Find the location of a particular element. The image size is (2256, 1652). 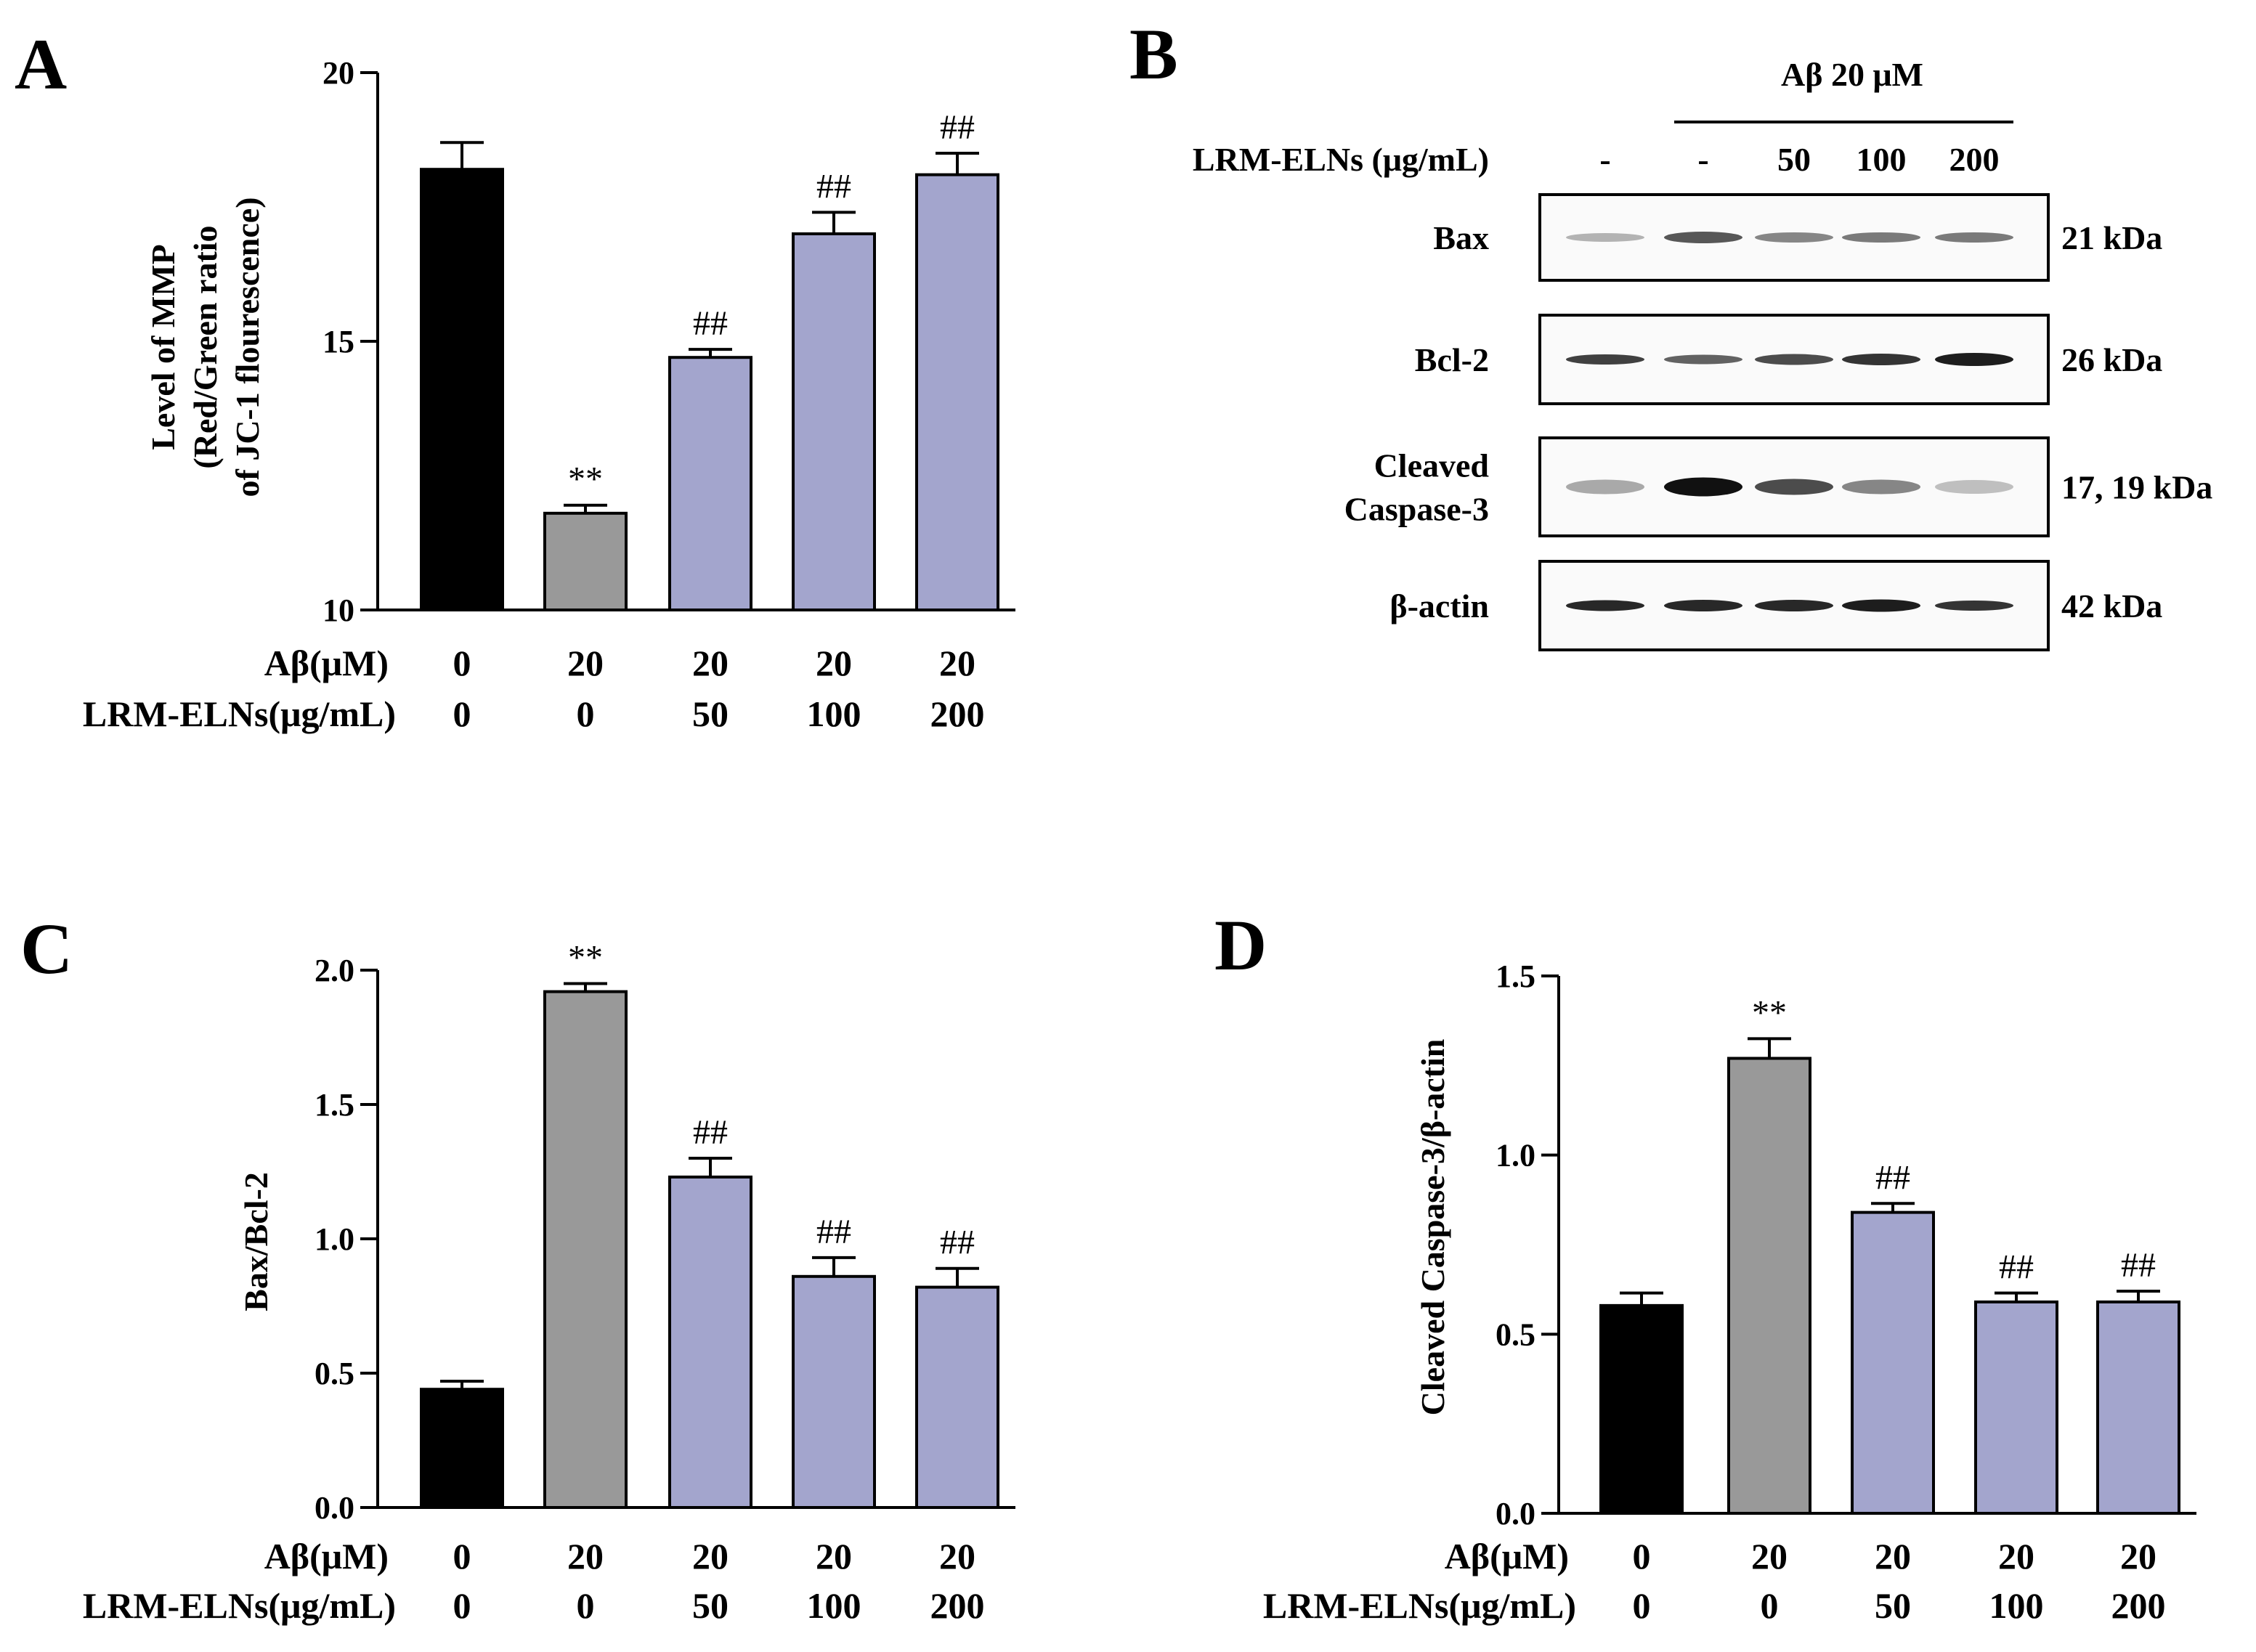

wb-protein-label: Bcl-2 is located at coordinates (1452, 360).